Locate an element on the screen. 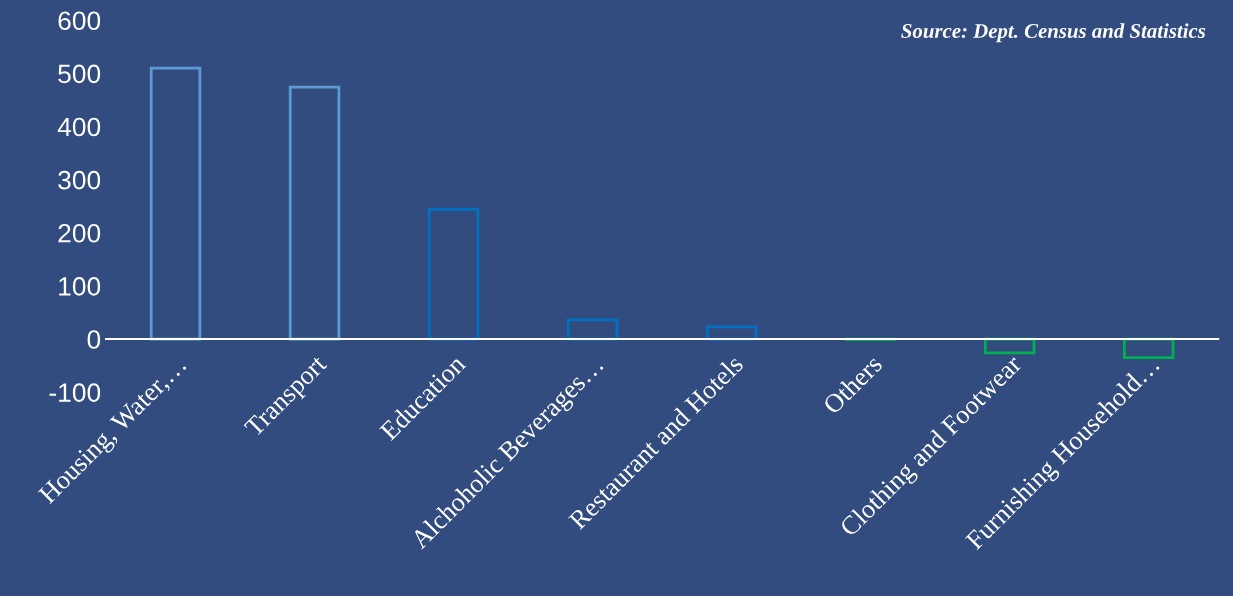 The width and height of the screenshot is (1233, 596). y-tick-label: 200 is located at coordinates (79, 233).